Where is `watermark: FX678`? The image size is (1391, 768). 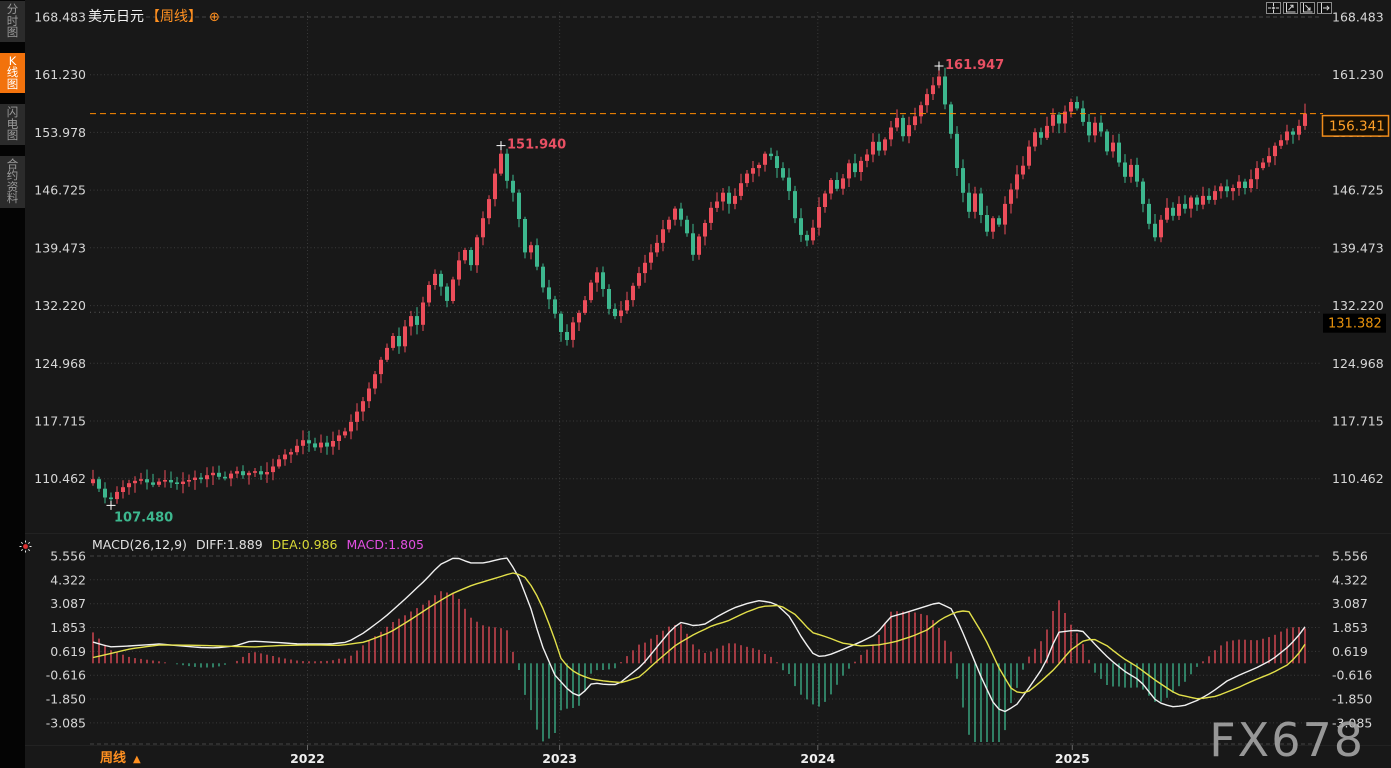
watermark: FX678 is located at coordinates (1287, 739).